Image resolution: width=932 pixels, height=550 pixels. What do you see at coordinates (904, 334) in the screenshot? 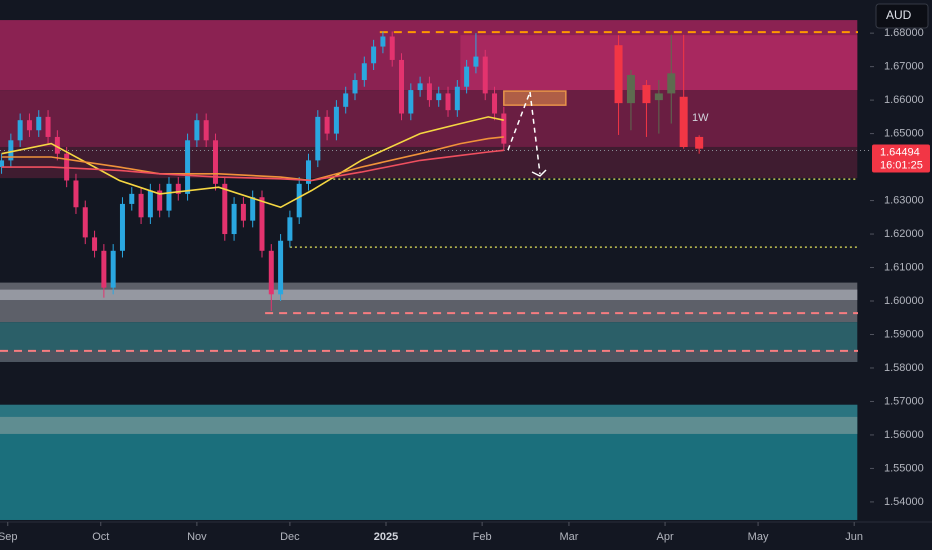
I see `y-tick-label: 1.59000` at bounding box center [904, 334].